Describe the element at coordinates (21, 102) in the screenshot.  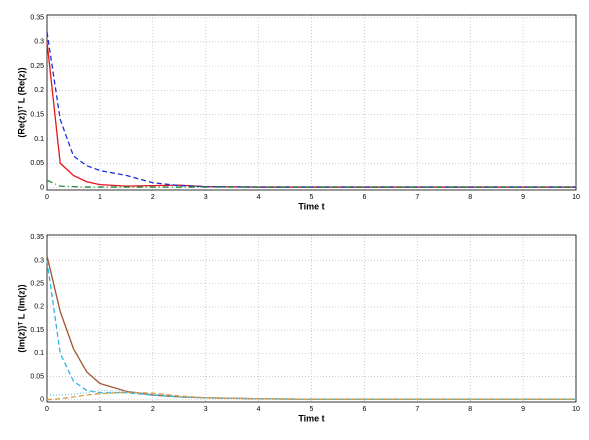
I see `y-axis-label: (Re(z))ᵀ L (Re(z))` at that location.